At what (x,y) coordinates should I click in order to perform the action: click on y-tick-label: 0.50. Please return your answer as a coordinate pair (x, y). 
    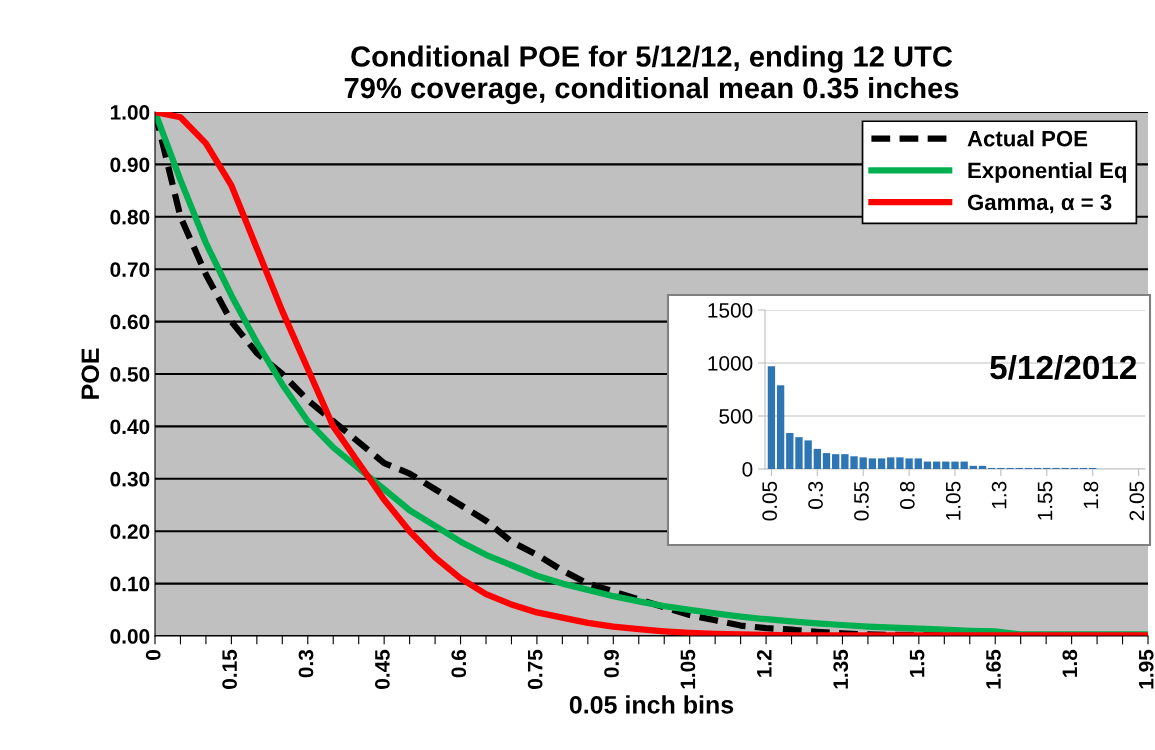
    Looking at the image, I should click on (130, 374).